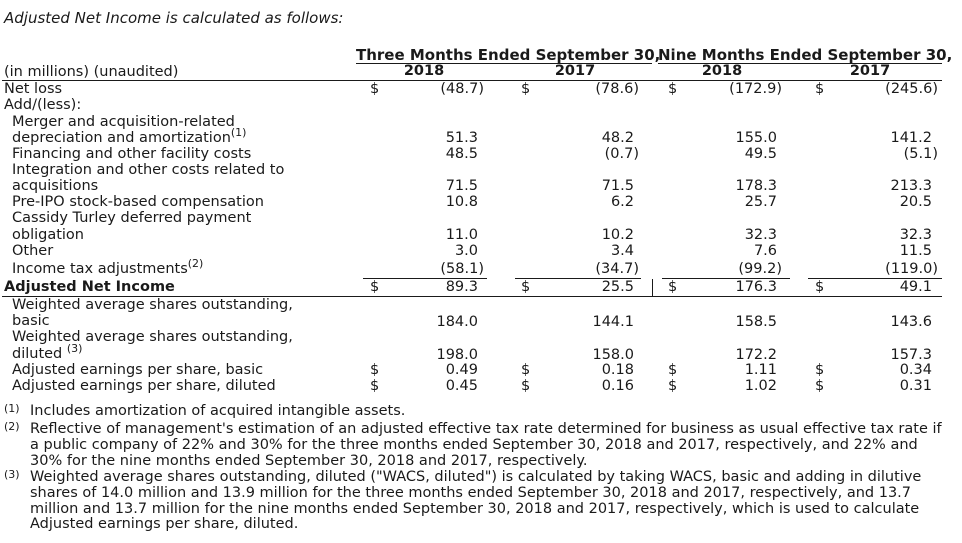 Image resolution: width=962 pixels, height=543 pixels. Describe the element at coordinates (48, 235) in the screenshot. I see `row-label-cassidy-line2: obligation` at that location.